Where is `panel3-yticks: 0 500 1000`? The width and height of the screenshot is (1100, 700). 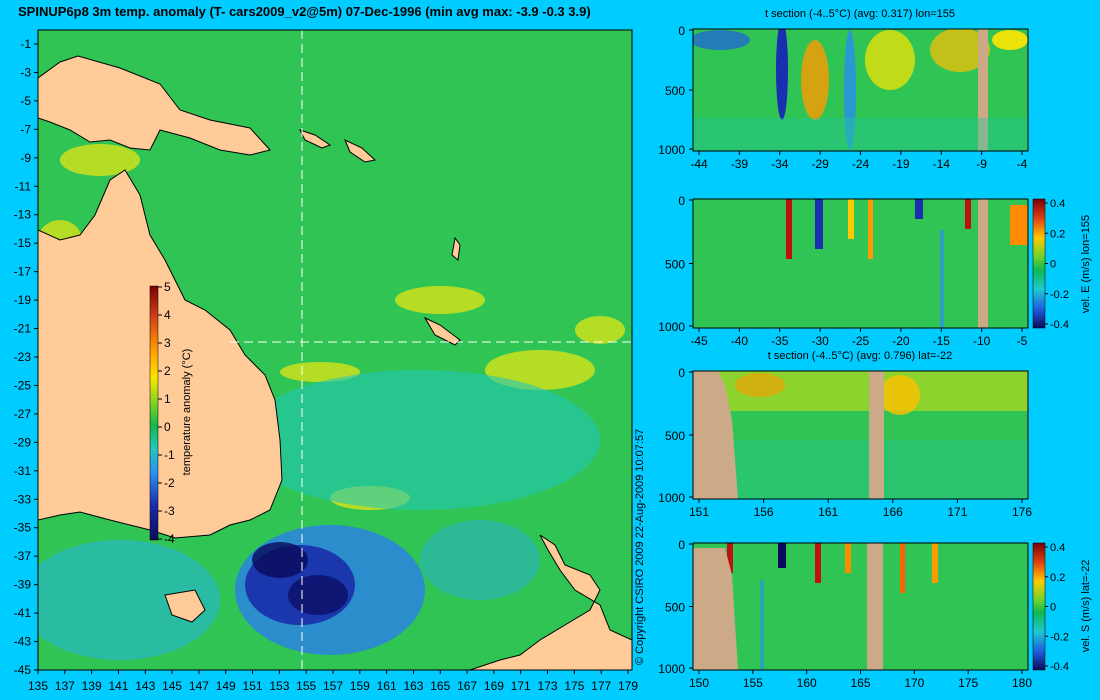
panel3-yticks: 0 500 1000 is located at coordinates (675, 435).